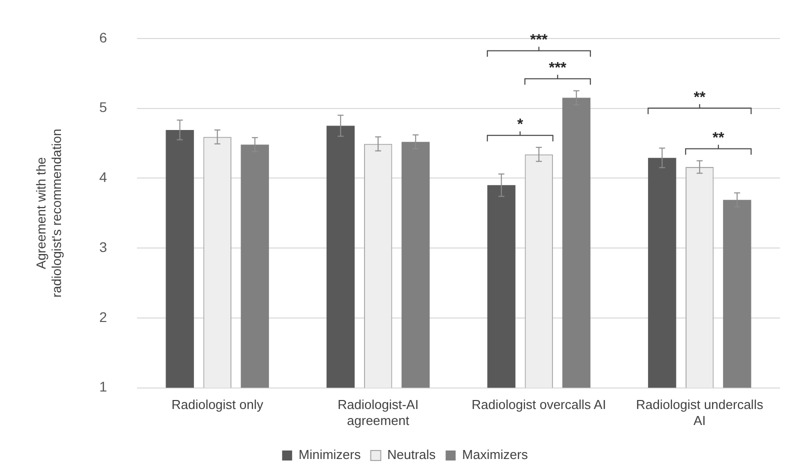  Describe the element at coordinates (539, 404) in the screenshot. I see `x-tick-label: Radiologist overcalls AI` at that location.